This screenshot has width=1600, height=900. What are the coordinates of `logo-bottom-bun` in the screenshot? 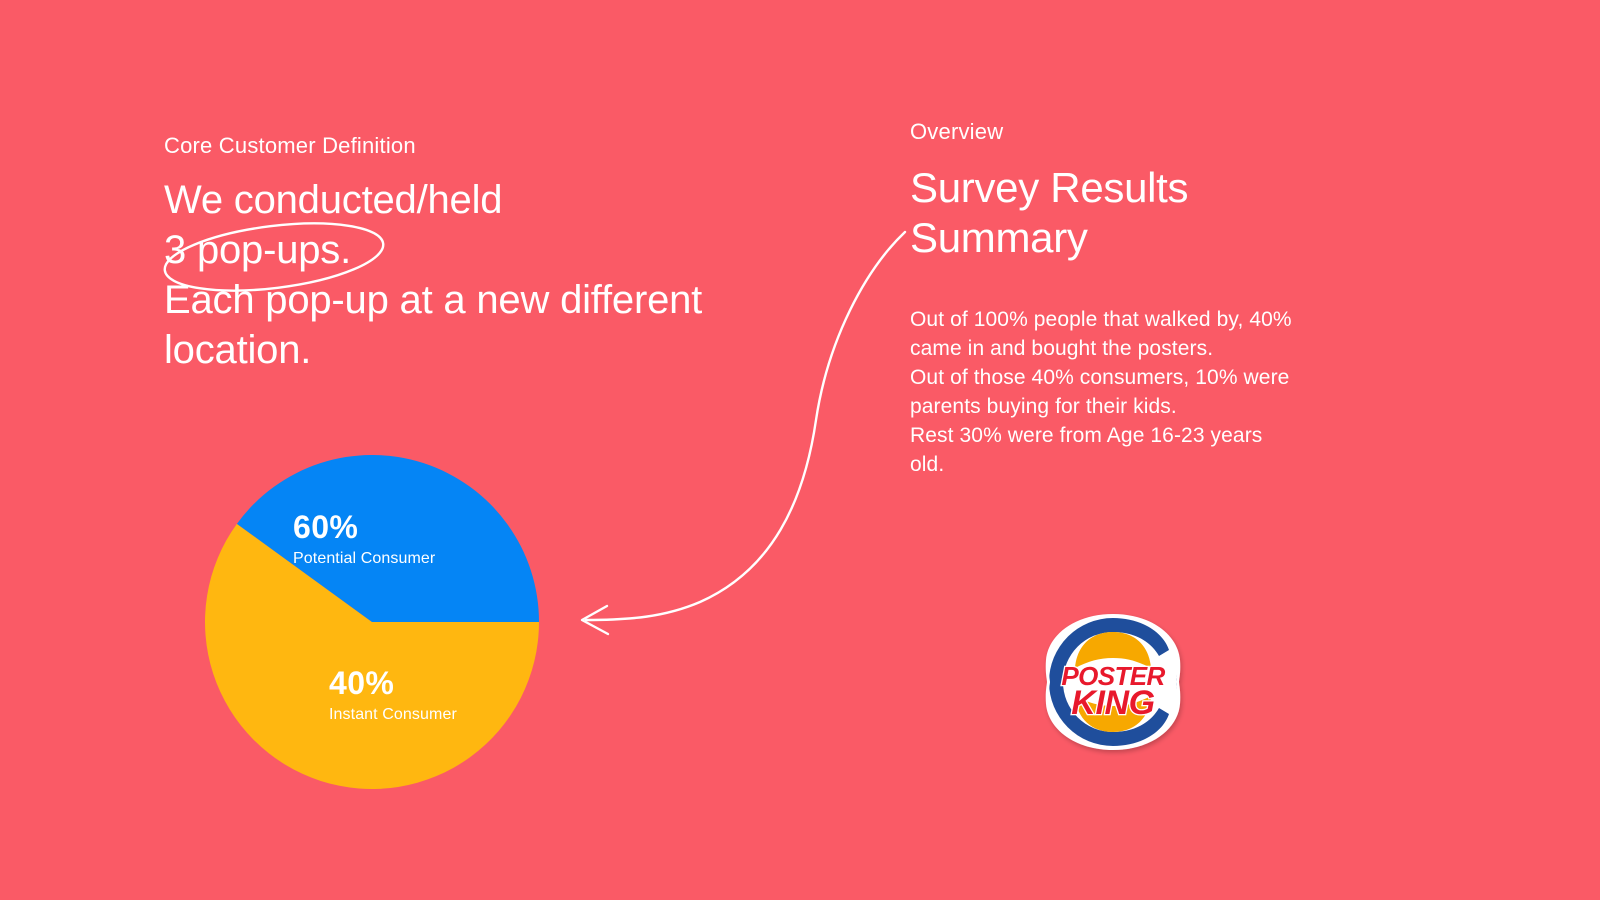 It's located at (1113, 714).